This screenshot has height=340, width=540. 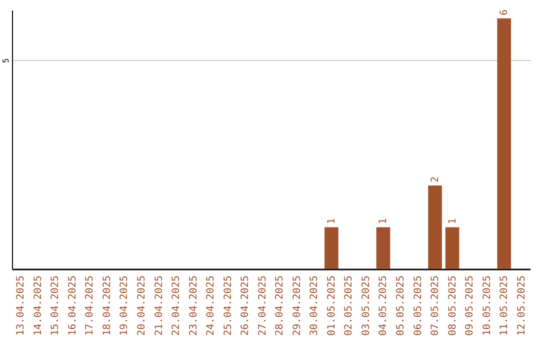 I want to click on x-tick-label: 16.04.2025, so click(x=72, y=306).